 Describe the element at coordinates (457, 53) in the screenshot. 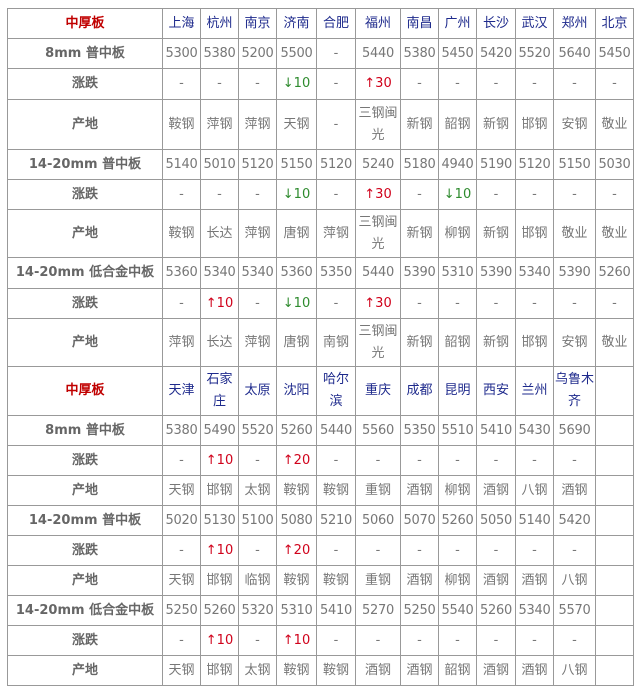

I see `price-cell: 5450` at that location.